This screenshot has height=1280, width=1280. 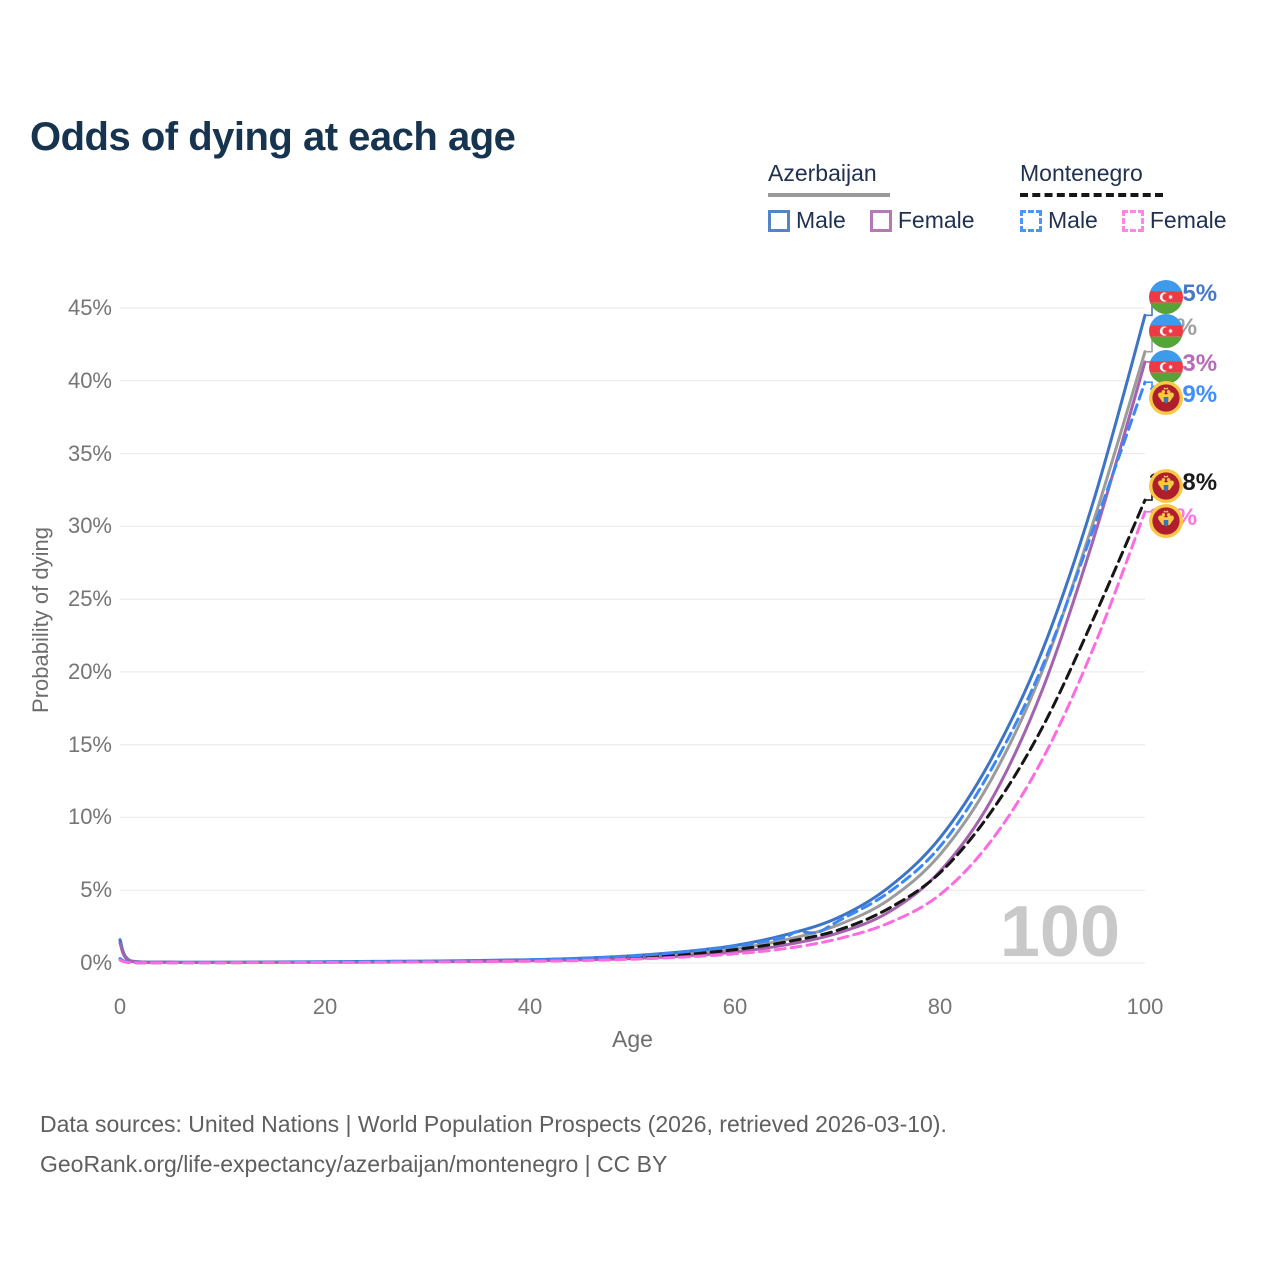 I want to click on legend-group-azerbaijan: Azerbaijan Male Female, so click(x=883, y=197).